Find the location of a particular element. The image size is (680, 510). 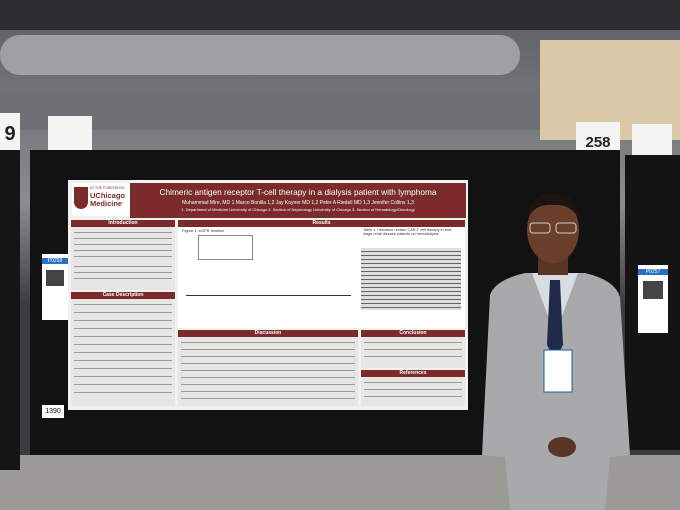

section: Case Description is located at coordinates (123, 349).